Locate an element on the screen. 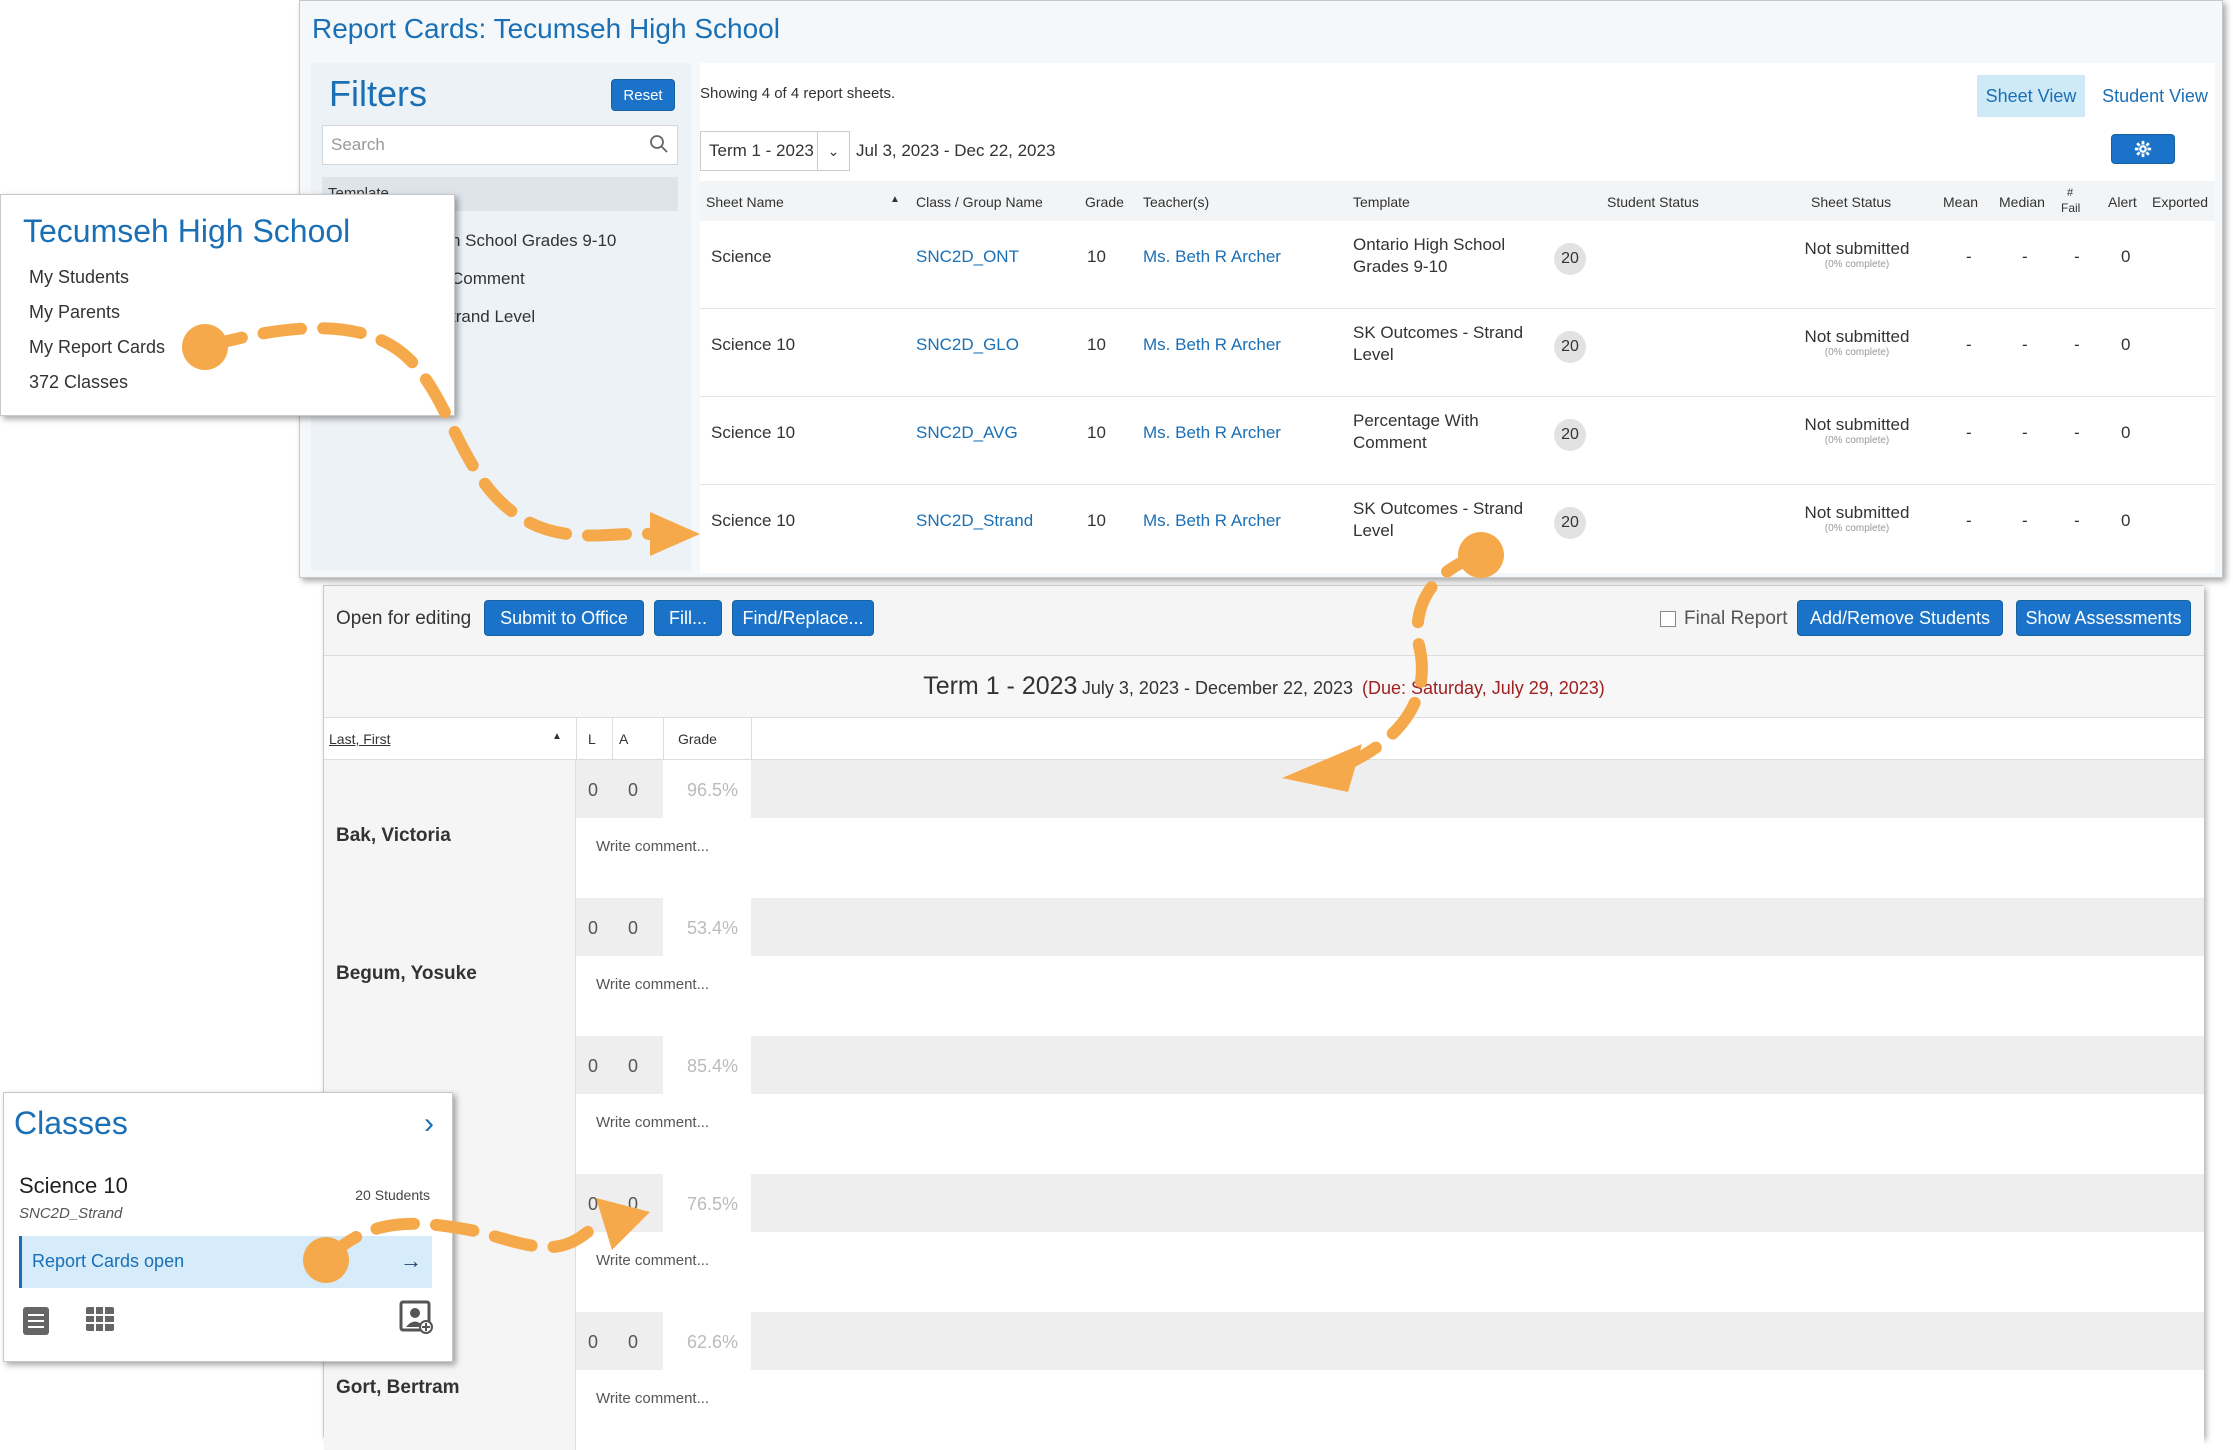 This screenshot has width=2233, height=1450. col-exported: Exported is located at coordinates (2180, 202).